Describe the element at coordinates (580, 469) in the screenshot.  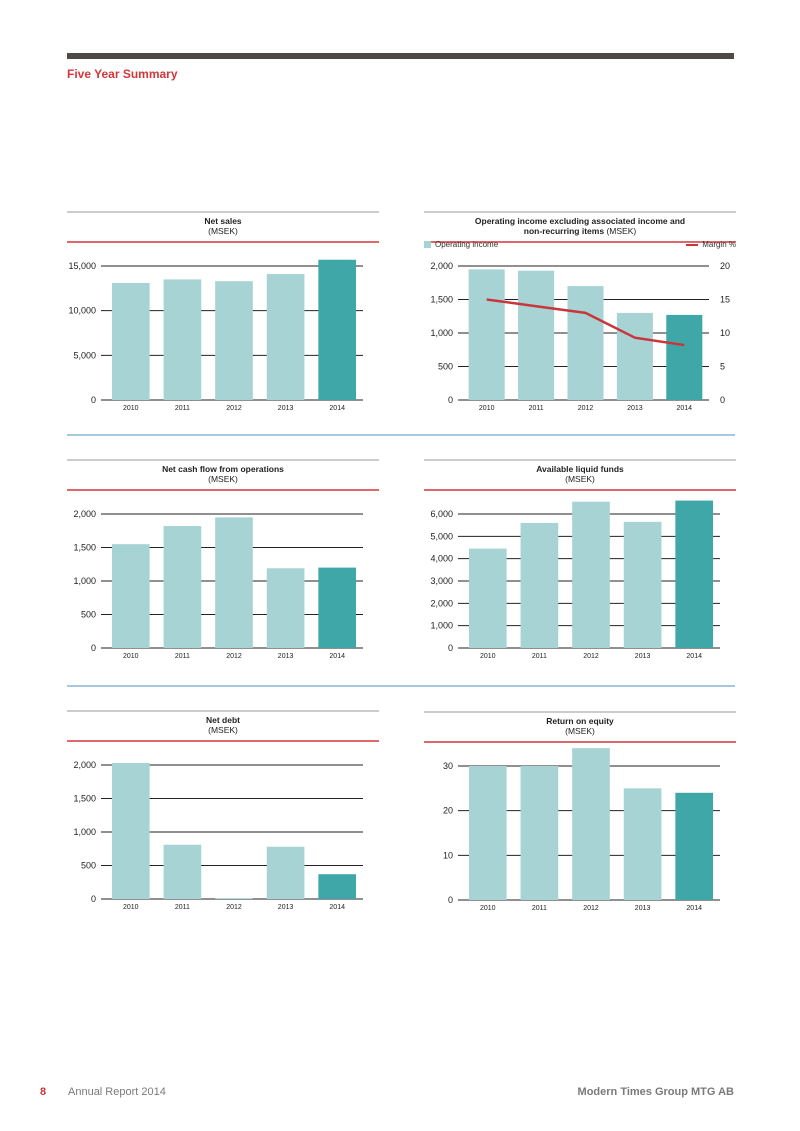
I see `chart-title-text: Available liquid funds` at that location.